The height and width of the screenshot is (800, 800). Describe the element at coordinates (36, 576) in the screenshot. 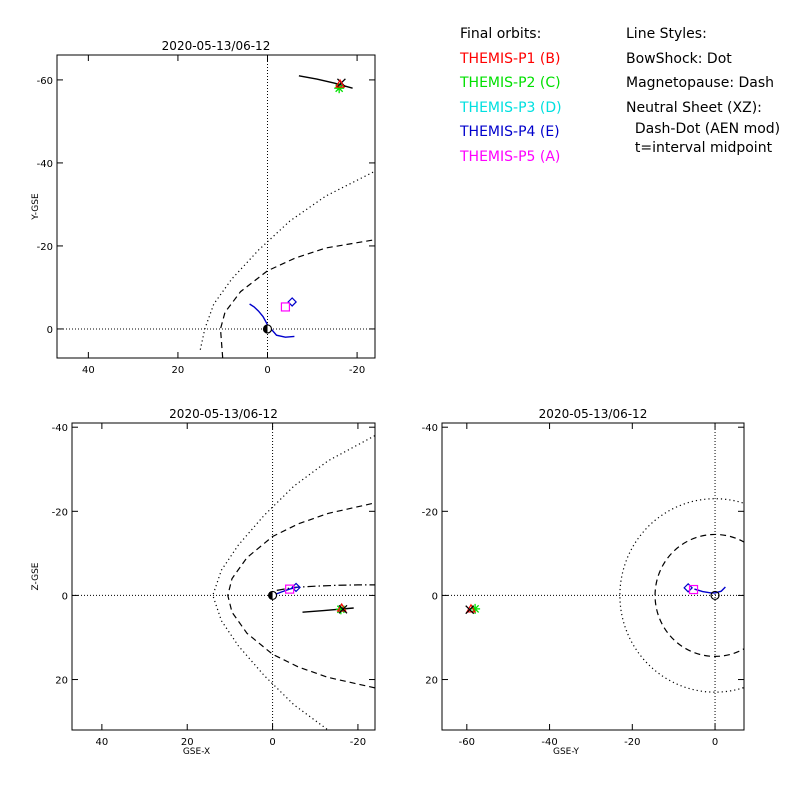

I see `y-axis-label: Z-GSE` at that location.